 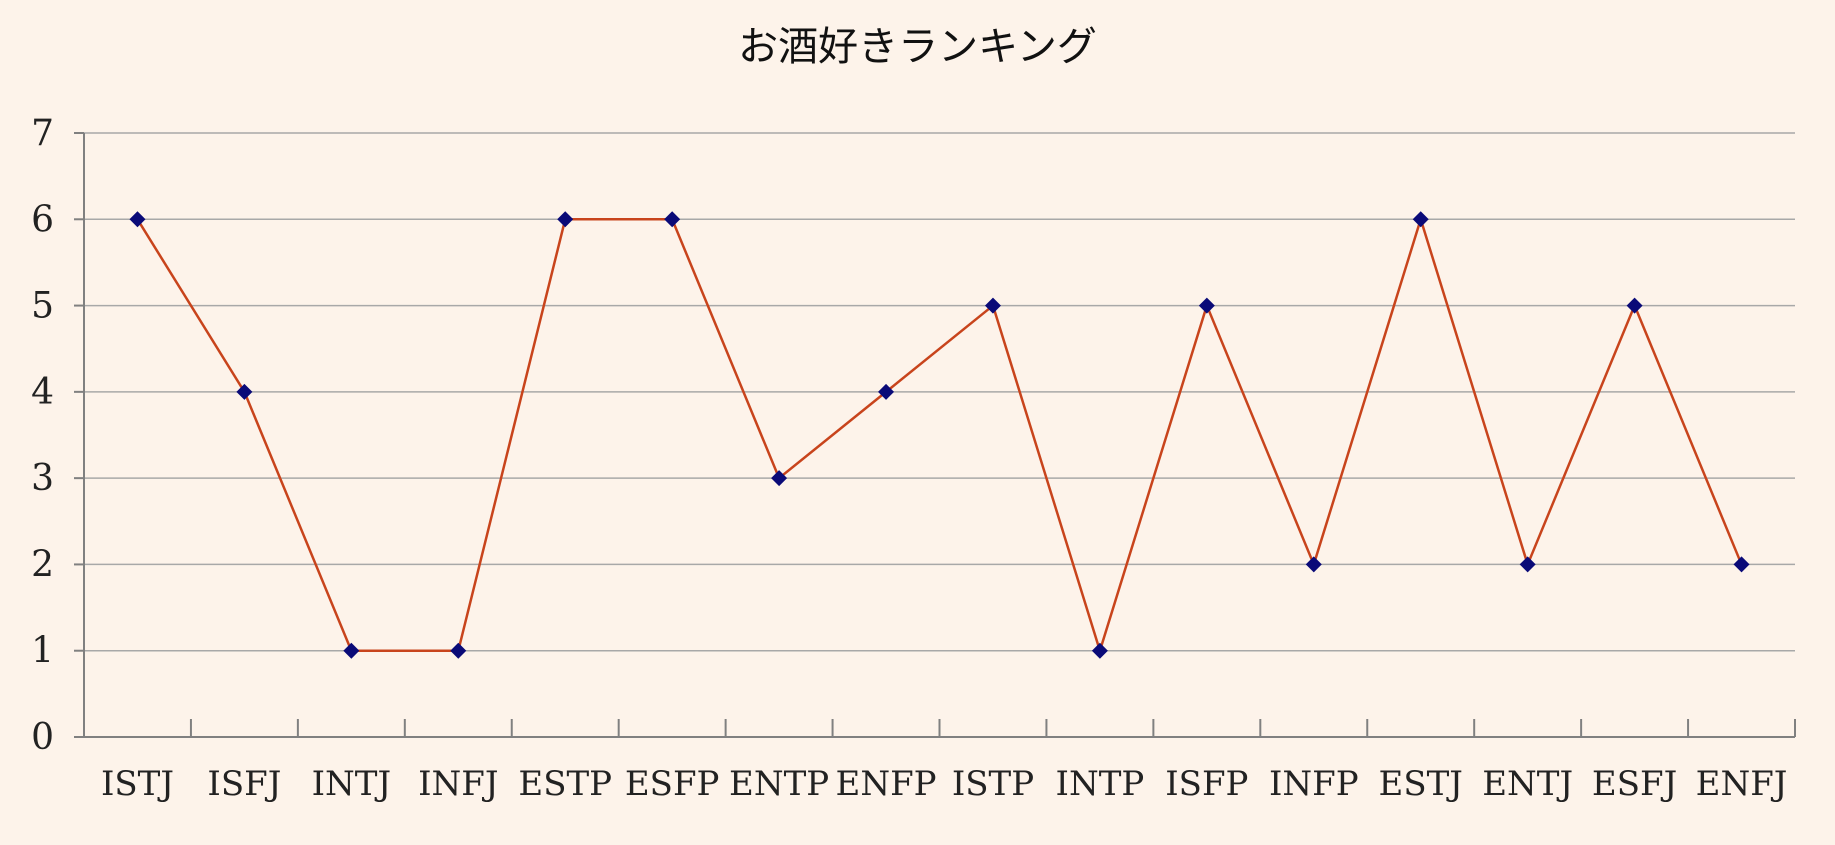 What do you see at coordinates (42, 392) in the screenshot?
I see `y-tick-label: 4` at bounding box center [42, 392].